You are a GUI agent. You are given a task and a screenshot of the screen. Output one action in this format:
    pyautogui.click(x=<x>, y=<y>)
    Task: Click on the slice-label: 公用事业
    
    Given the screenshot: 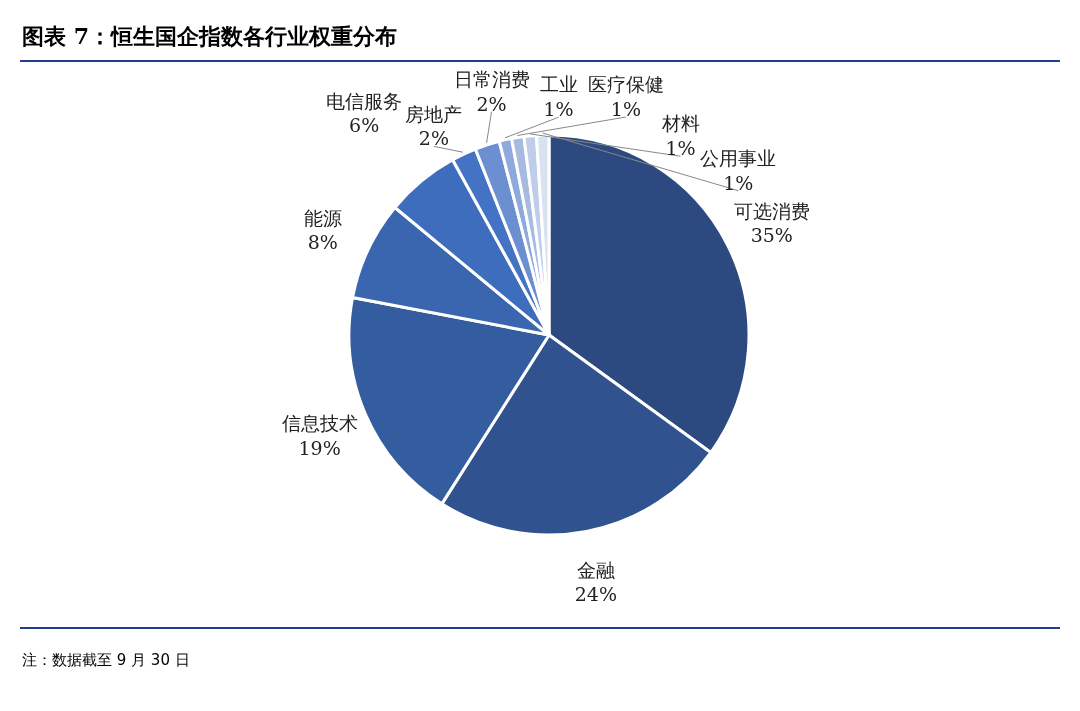 What is the action you would take?
    pyautogui.click(x=738, y=157)
    